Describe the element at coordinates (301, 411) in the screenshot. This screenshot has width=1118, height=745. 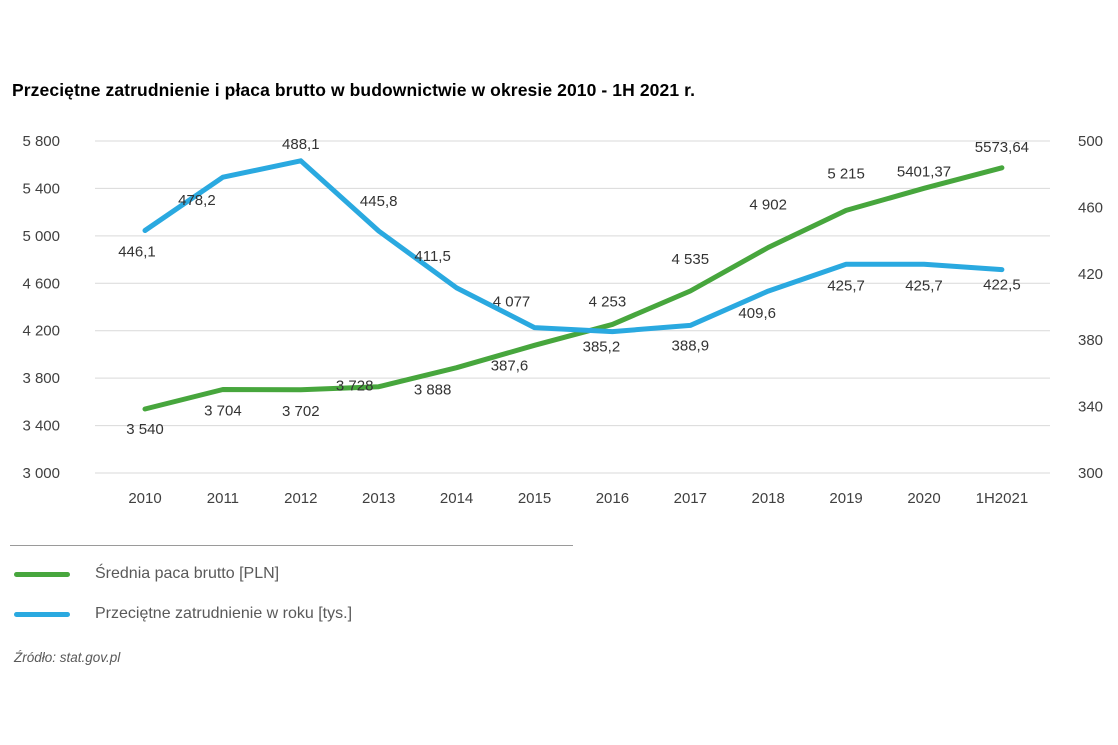
I see `data-label-salary: 3 702` at that location.